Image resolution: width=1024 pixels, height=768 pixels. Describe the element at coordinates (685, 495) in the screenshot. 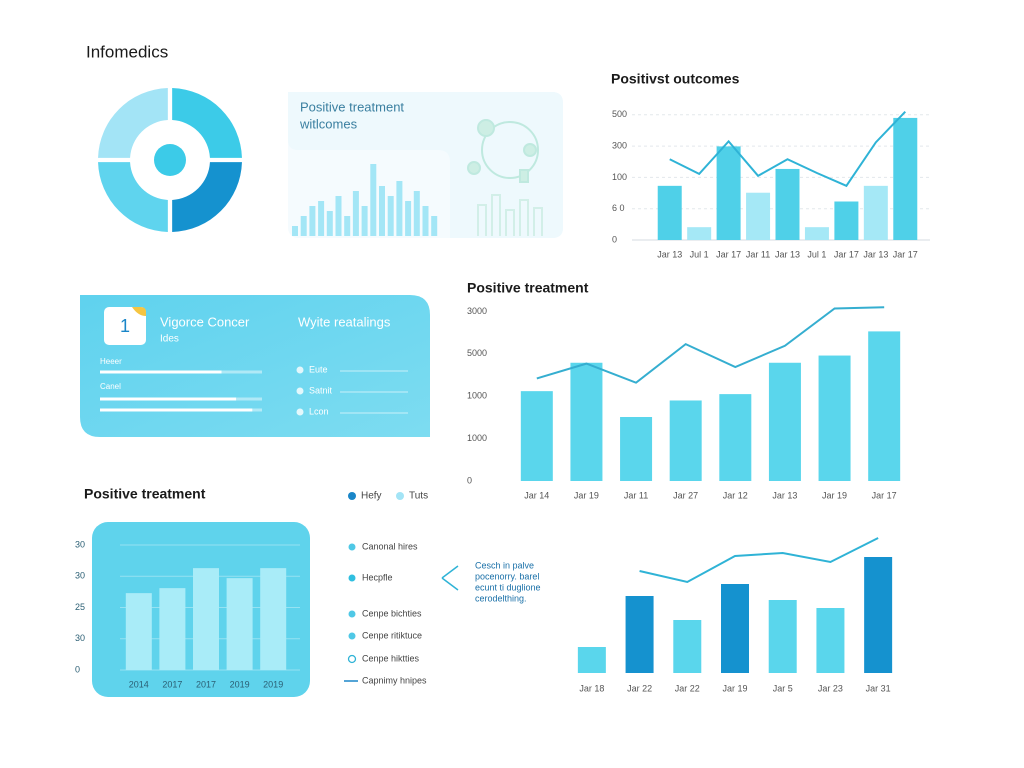

I see `x-tick-label: Jar 27` at that location.